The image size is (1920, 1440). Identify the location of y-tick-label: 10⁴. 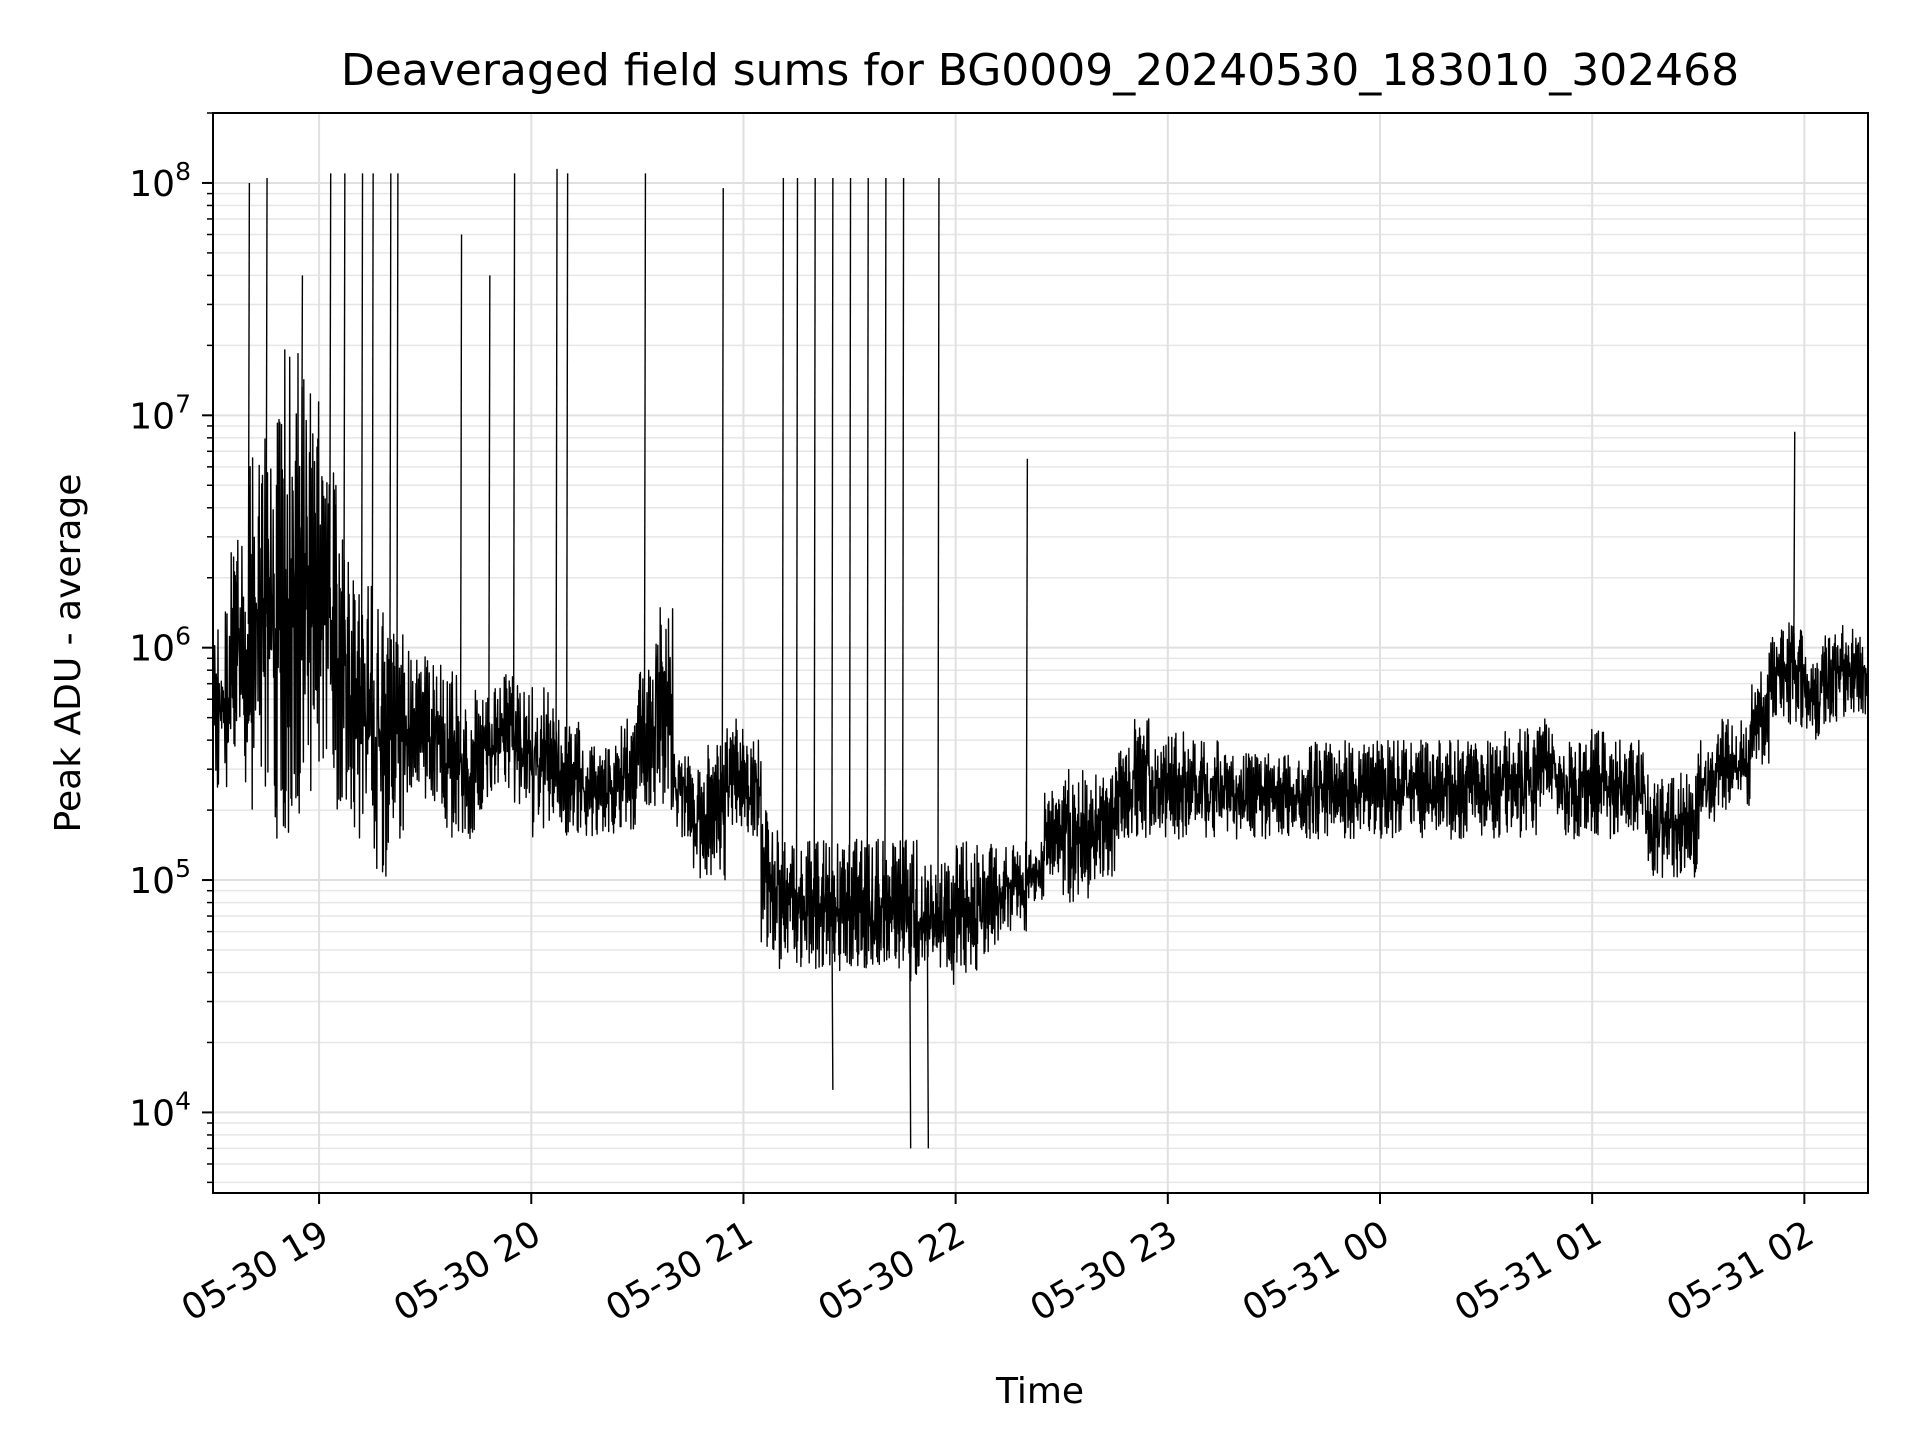
(160, 1110).